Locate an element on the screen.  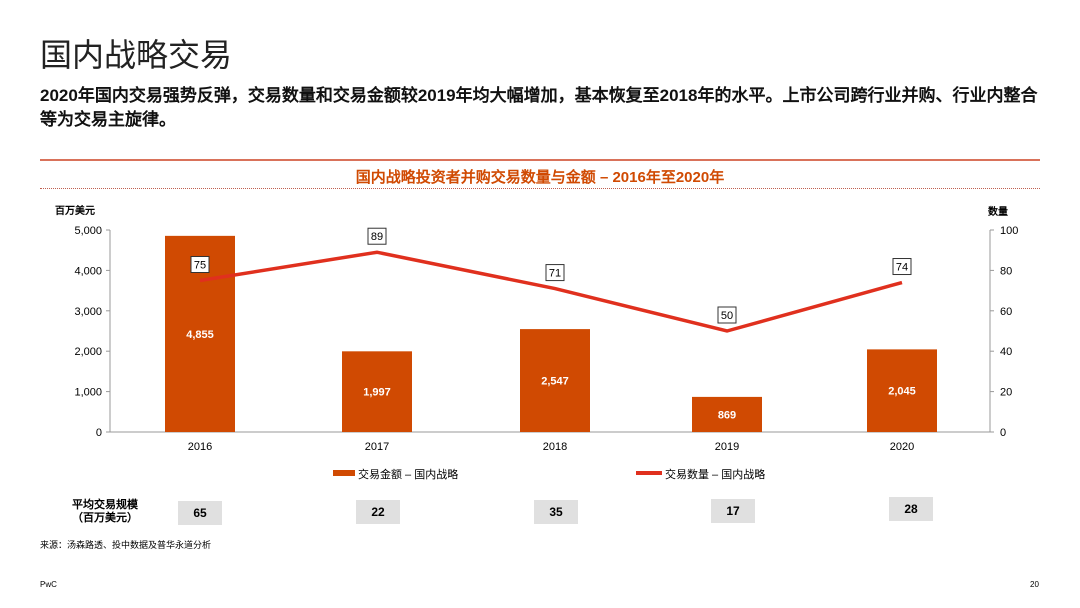
avg-deal-size-label: 平均交易规模 （百万美元） is located at coordinates (105, 512).